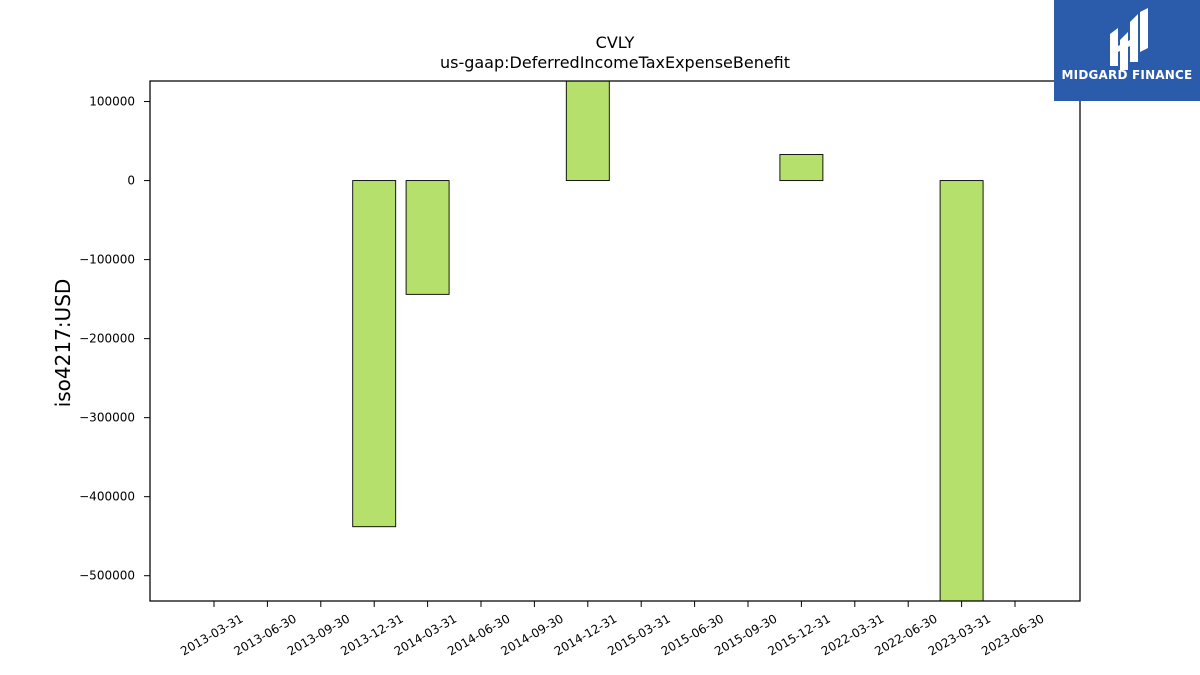 Image resolution: width=1200 pixels, height=675 pixels. Describe the element at coordinates (63, 343) in the screenshot. I see `y-axis-label: iso4217:USD` at that location.